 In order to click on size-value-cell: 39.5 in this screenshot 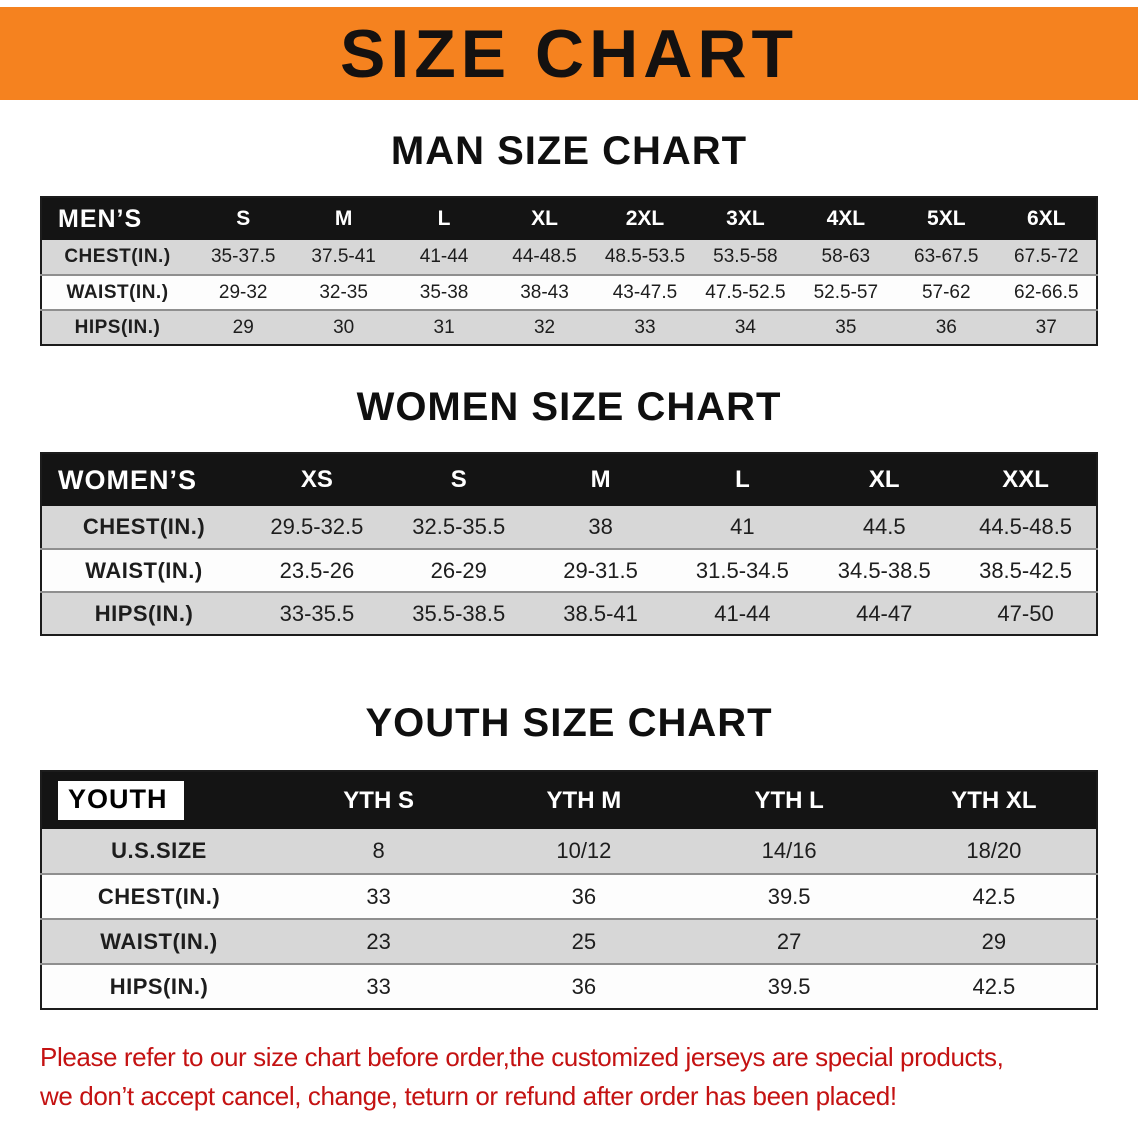, I will do `click(789, 986)`.